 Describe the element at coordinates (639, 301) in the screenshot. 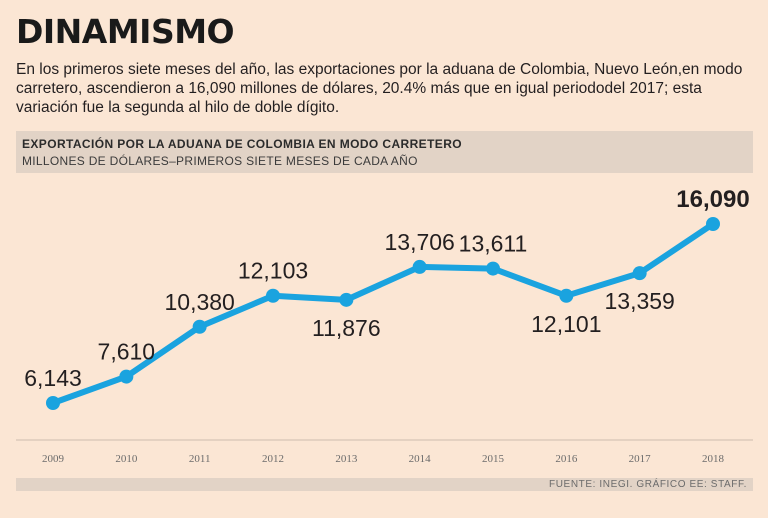

I see `value-label-2017: 13,359` at that location.